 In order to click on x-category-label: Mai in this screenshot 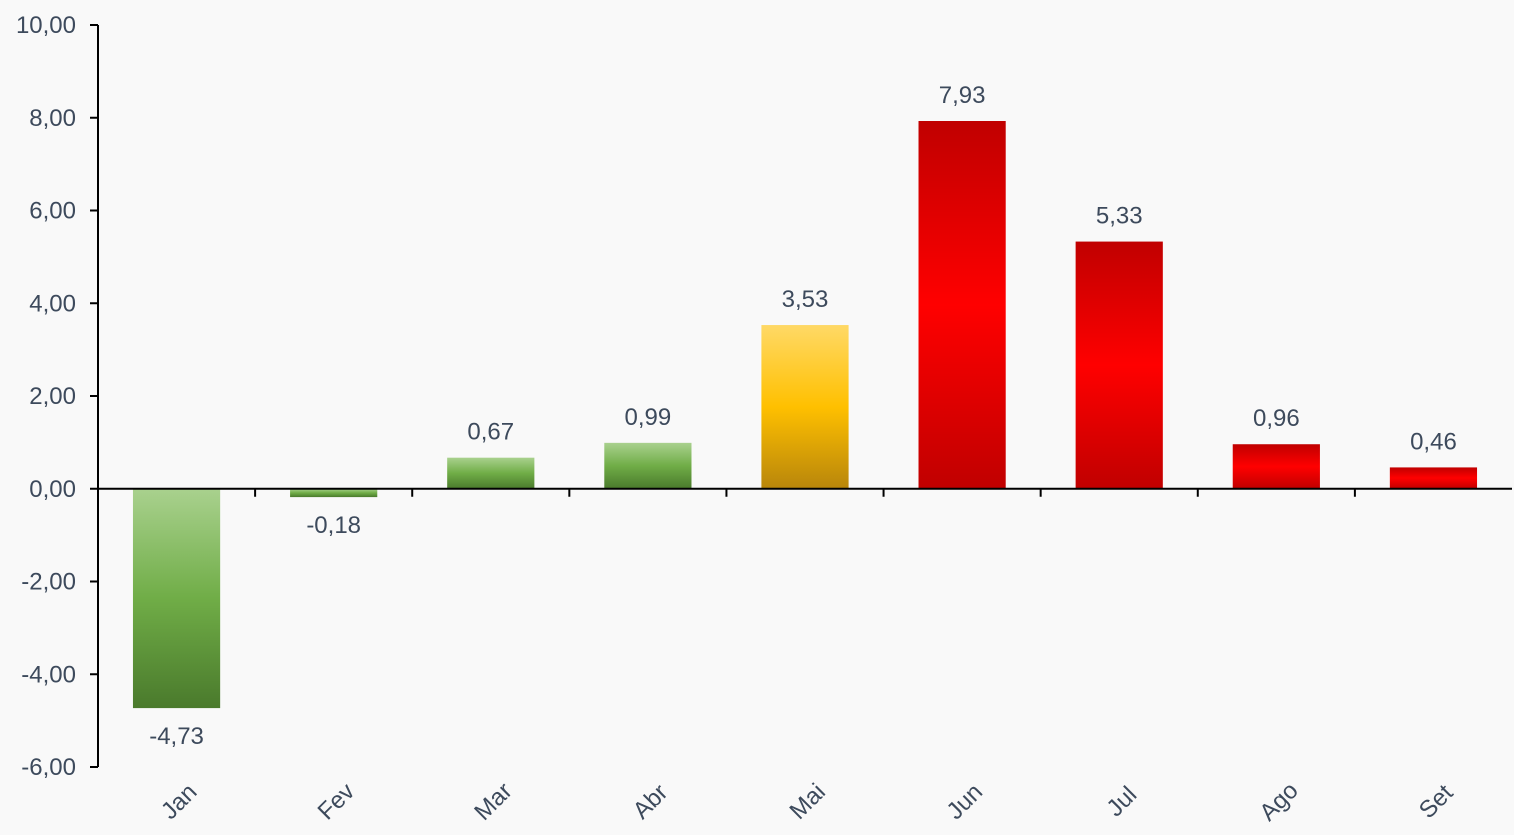, I will do `click(807, 801)`.